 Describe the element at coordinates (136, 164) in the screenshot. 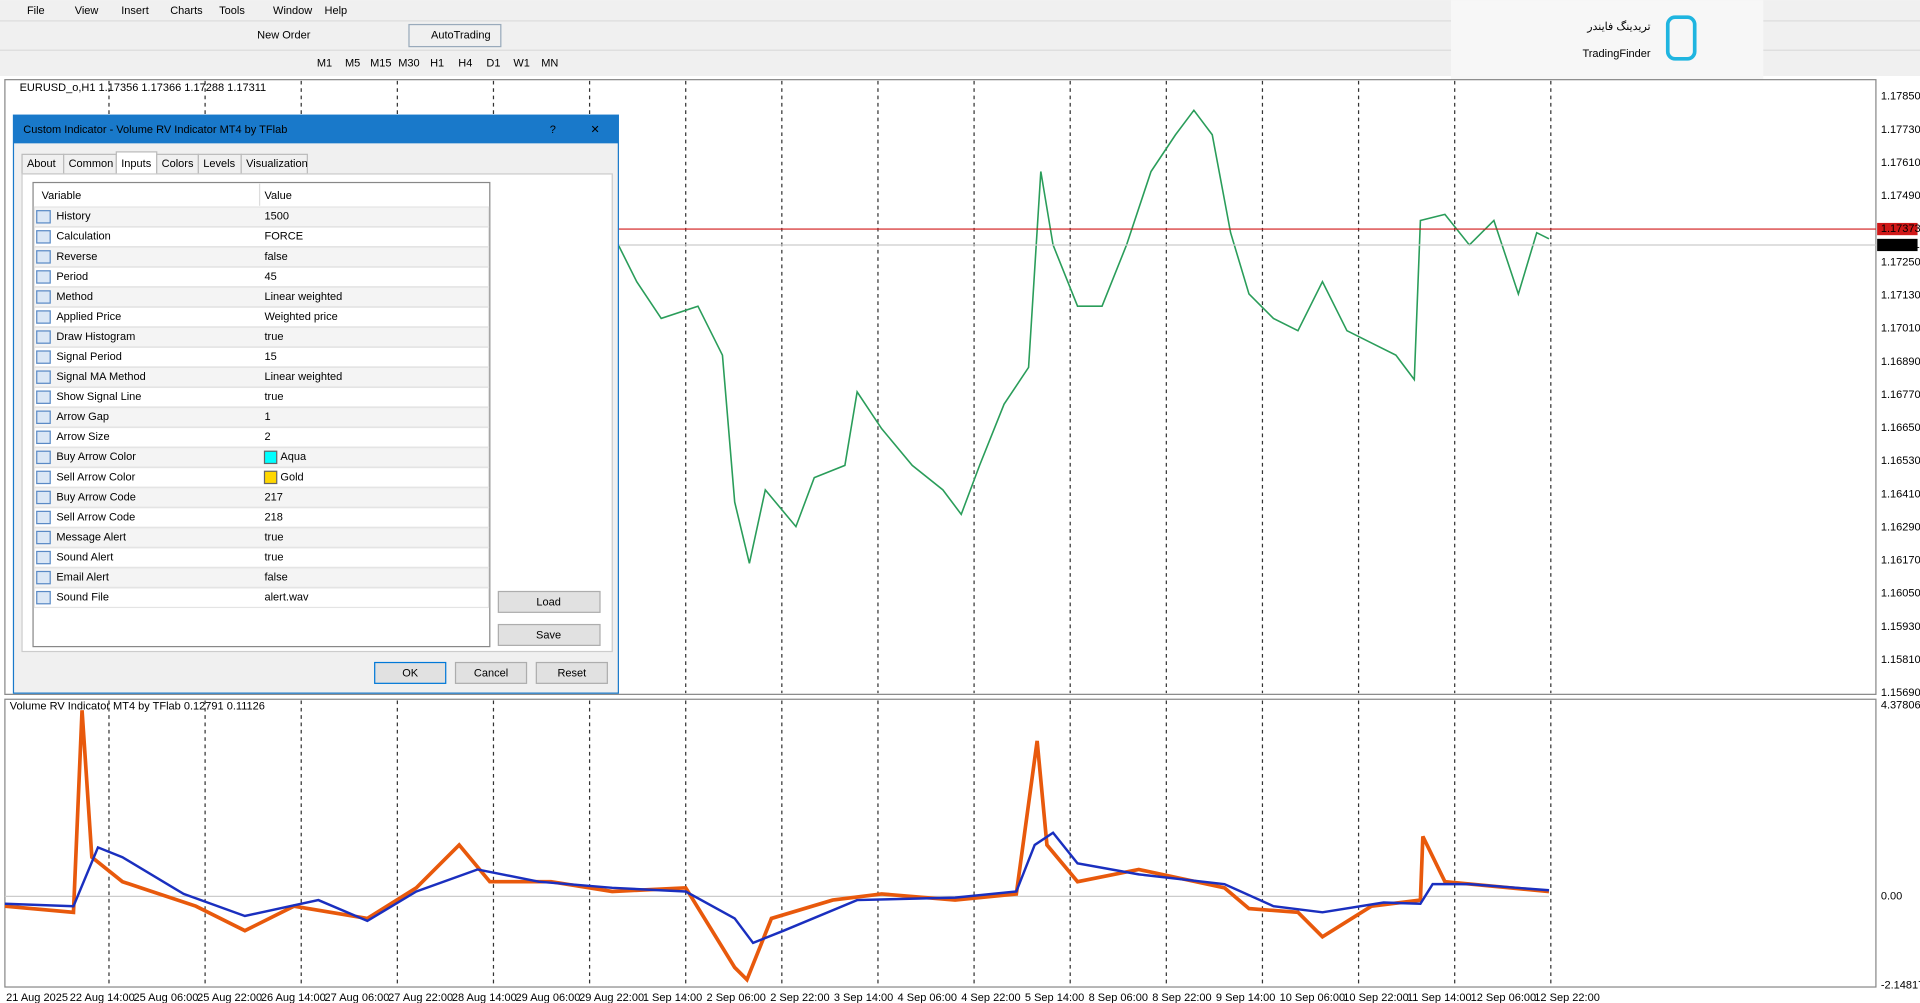

I see `tab-label: Inputs` at that location.